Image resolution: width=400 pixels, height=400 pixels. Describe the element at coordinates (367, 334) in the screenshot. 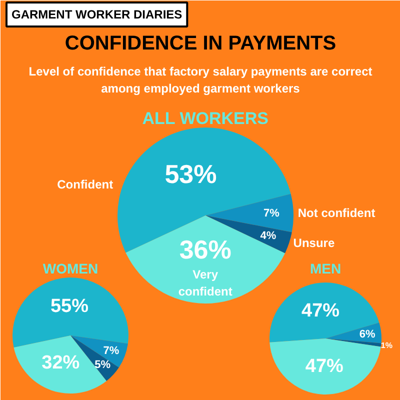

I see `data-label: 6%` at that location.